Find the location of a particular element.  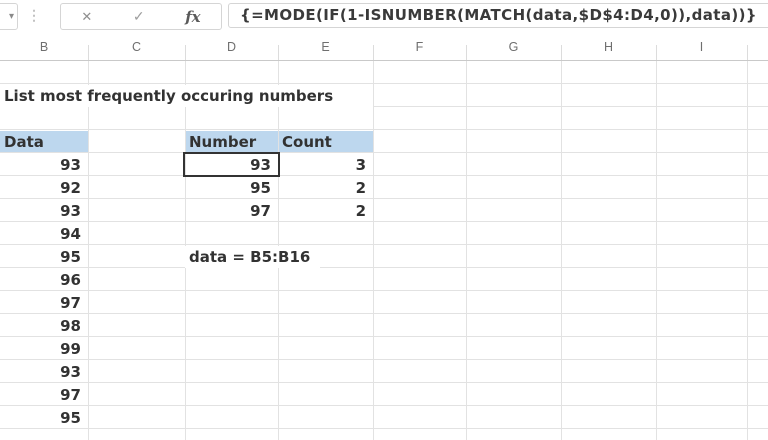

enter-icon: ✓ is located at coordinates (138, 16).